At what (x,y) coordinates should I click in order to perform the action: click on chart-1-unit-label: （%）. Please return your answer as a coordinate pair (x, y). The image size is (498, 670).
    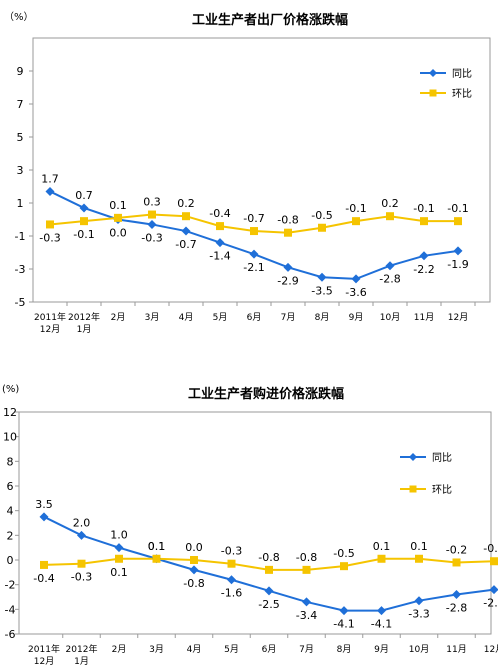
    Looking at the image, I should click on (19, 17).